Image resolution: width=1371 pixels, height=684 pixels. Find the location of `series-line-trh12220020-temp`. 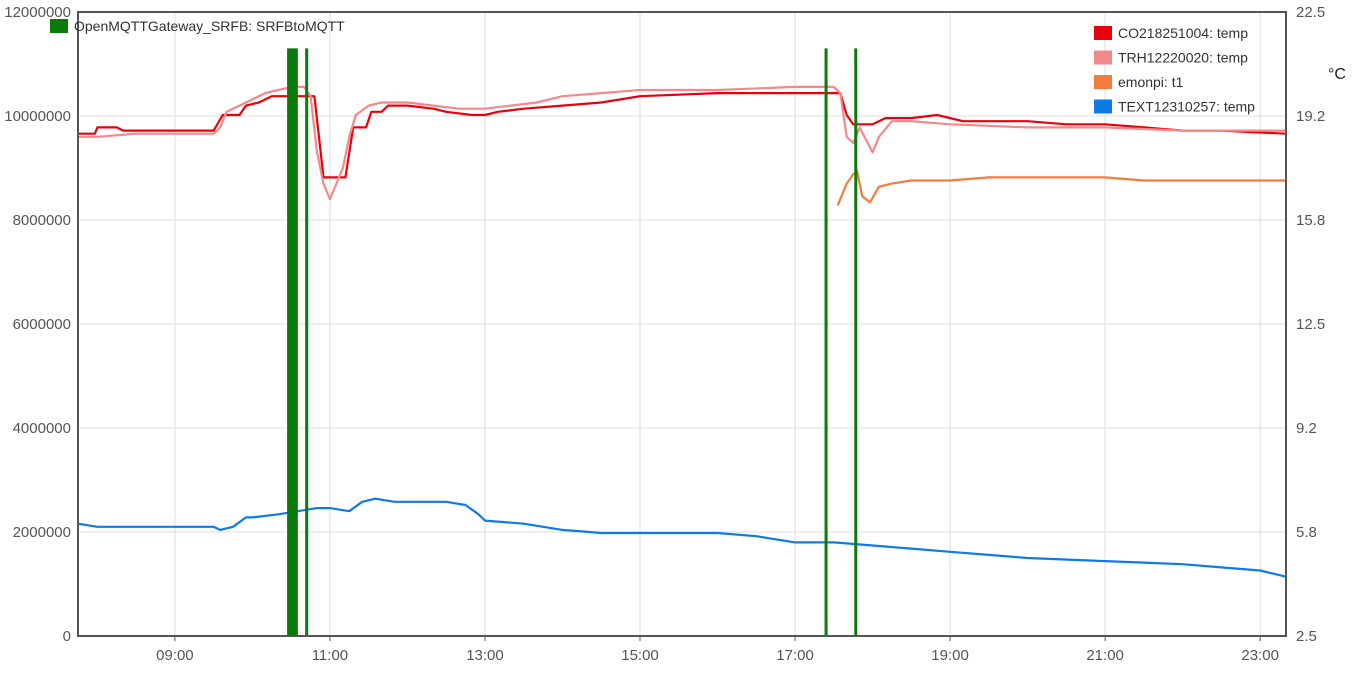

series-line-trh12220020-temp is located at coordinates (682, 143).